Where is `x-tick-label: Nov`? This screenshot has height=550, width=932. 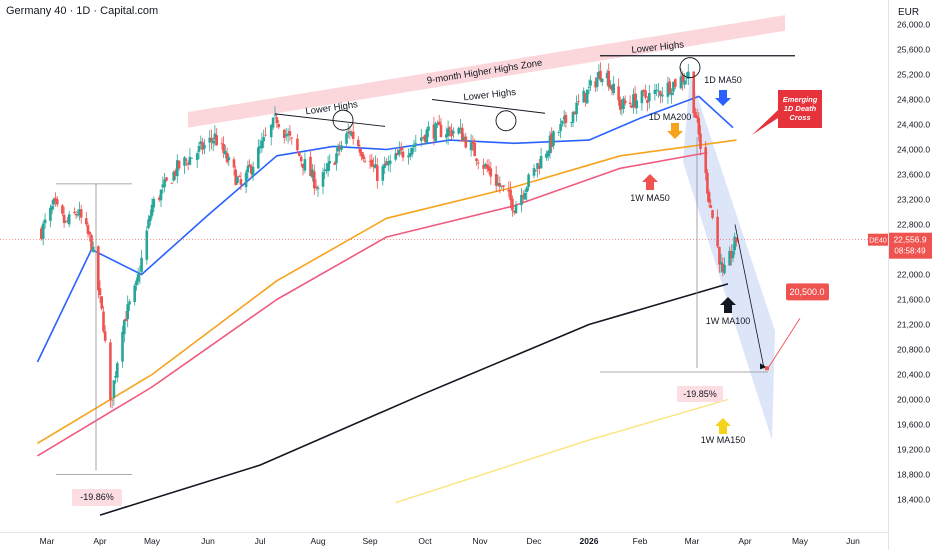 x-tick-label: Nov is located at coordinates (480, 541).